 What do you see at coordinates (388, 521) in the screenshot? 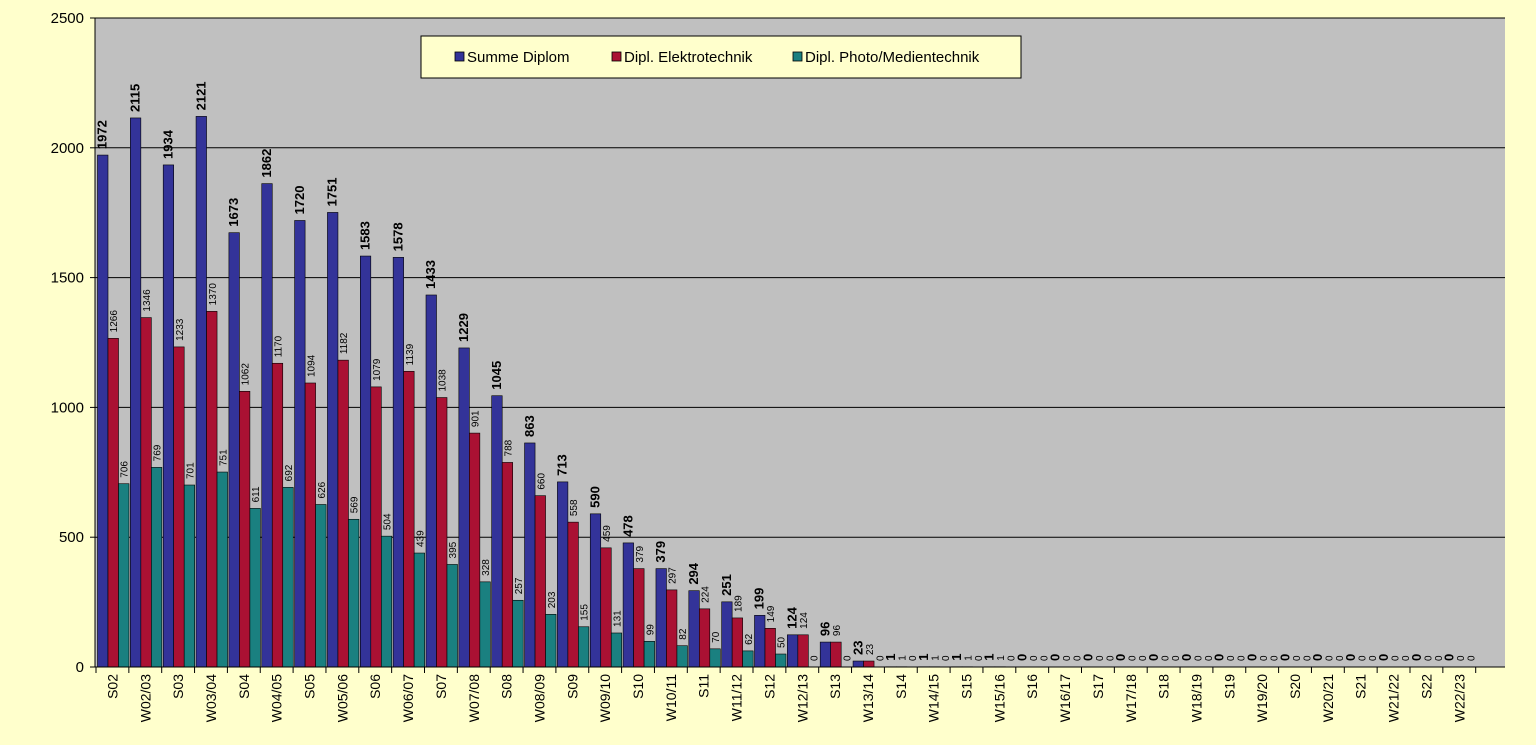
I see `data-label: 504` at bounding box center [388, 521].